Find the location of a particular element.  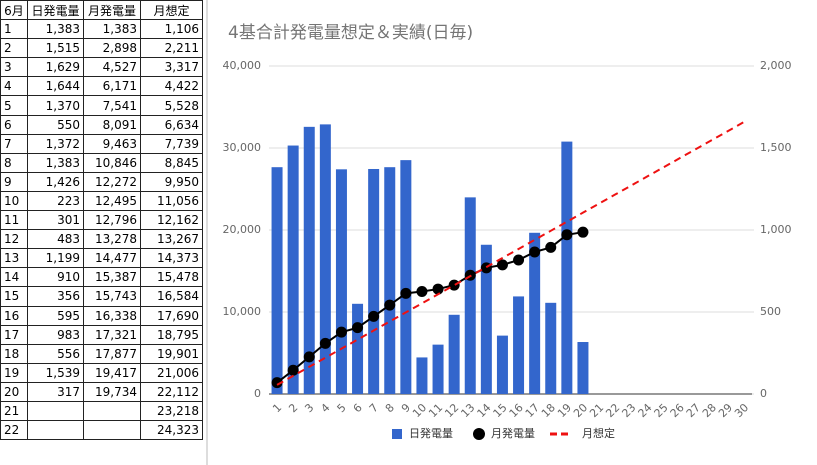

cell: 24,323 is located at coordinates (171, 430).